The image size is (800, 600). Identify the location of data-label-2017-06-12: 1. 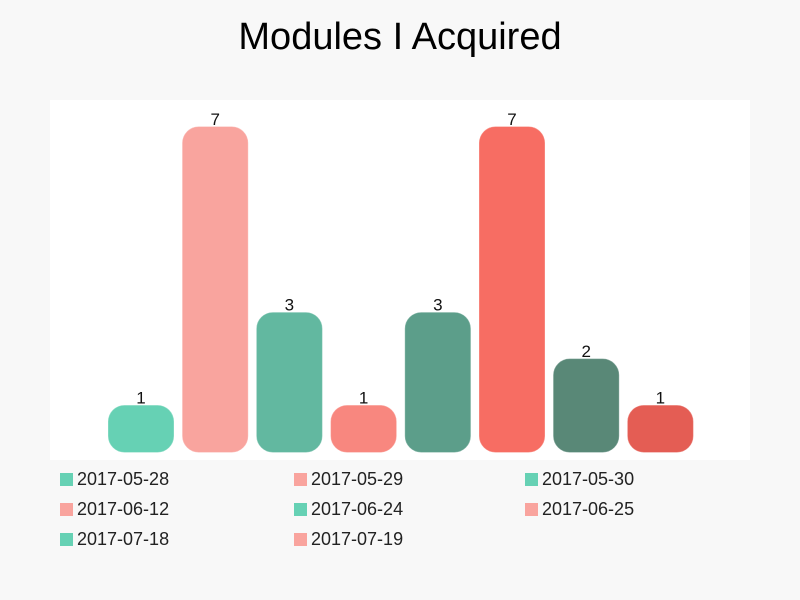
(363, 398).